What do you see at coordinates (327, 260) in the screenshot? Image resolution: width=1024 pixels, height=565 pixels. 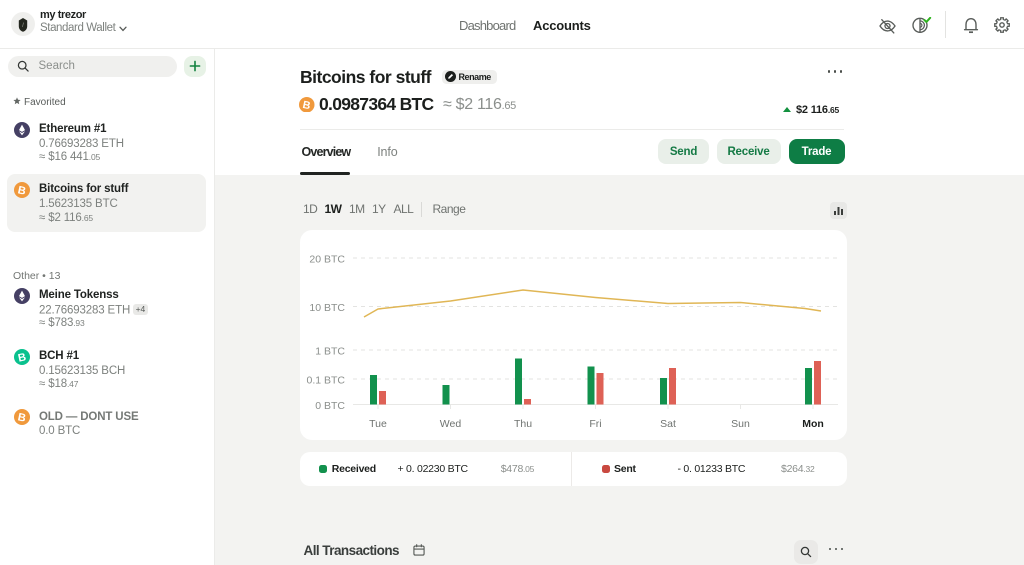 I see `svg-text: 20 BTC` at bounding box center [327, 260].